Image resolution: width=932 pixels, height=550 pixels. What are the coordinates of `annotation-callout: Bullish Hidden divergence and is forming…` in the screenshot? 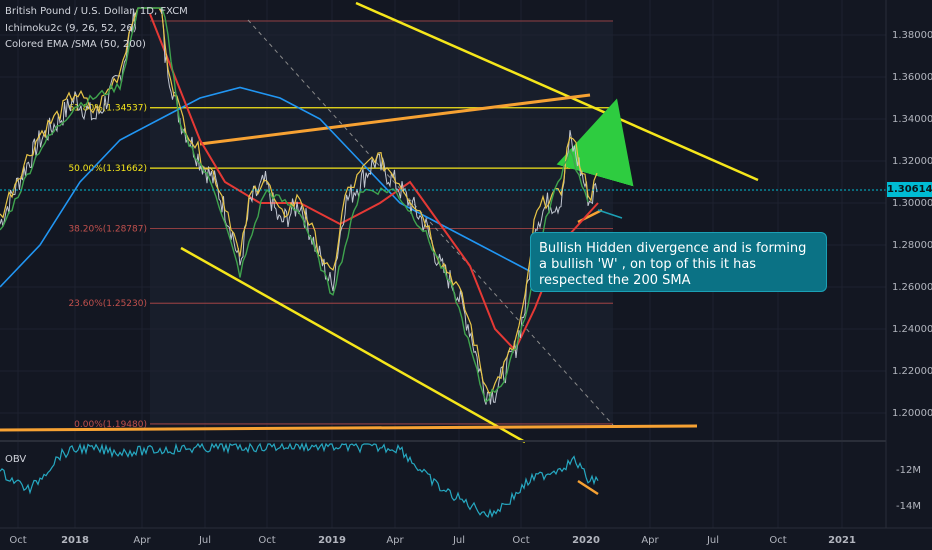 It's located at (678, 262).